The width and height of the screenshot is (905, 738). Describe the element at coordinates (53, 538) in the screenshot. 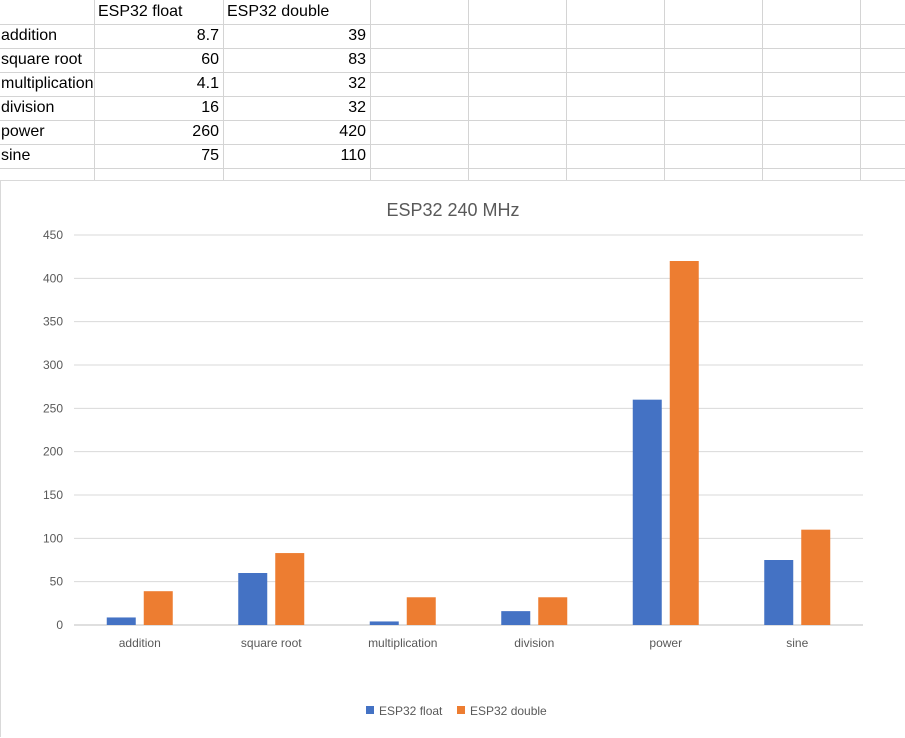

I see `y-tick-label: 100` at that location.